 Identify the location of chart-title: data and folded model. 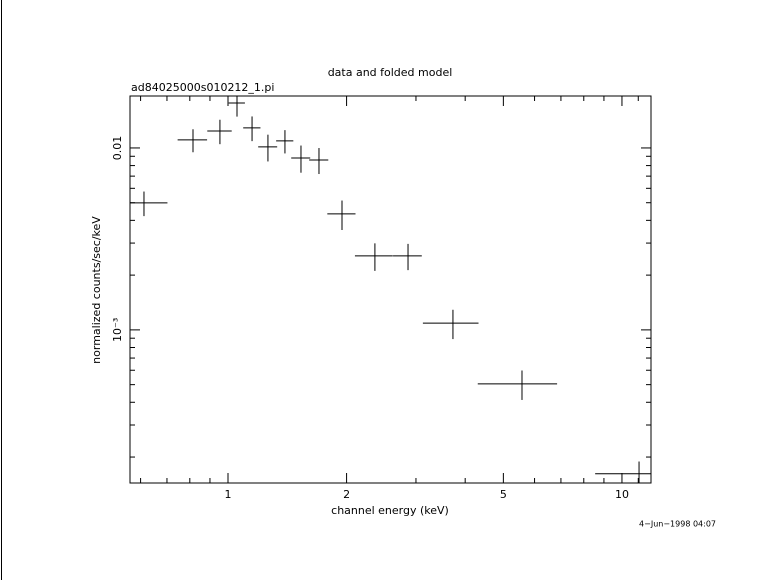
(390, 72).